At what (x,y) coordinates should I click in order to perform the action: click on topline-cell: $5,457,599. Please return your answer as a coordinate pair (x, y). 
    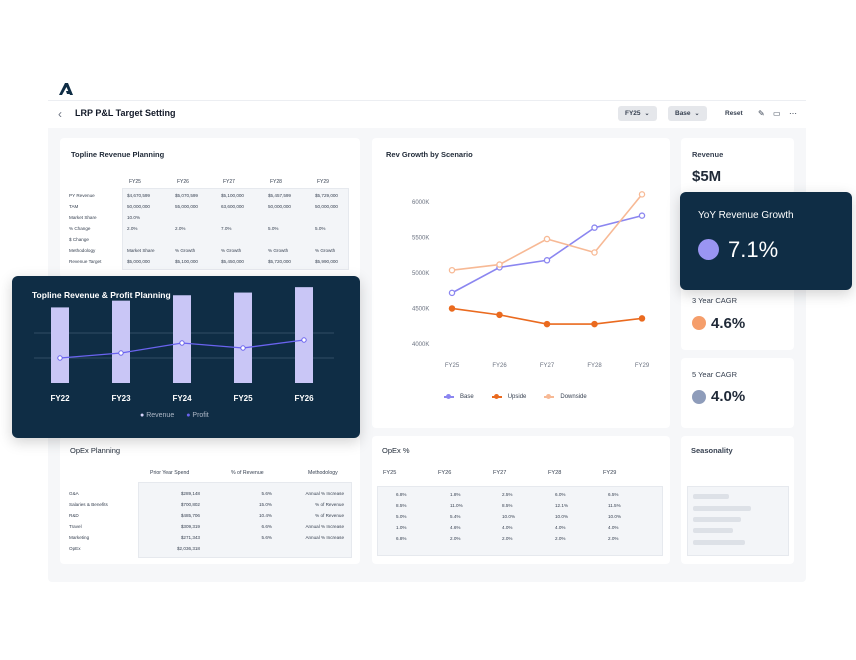
    Looking at the image, I should click on (279, 195).